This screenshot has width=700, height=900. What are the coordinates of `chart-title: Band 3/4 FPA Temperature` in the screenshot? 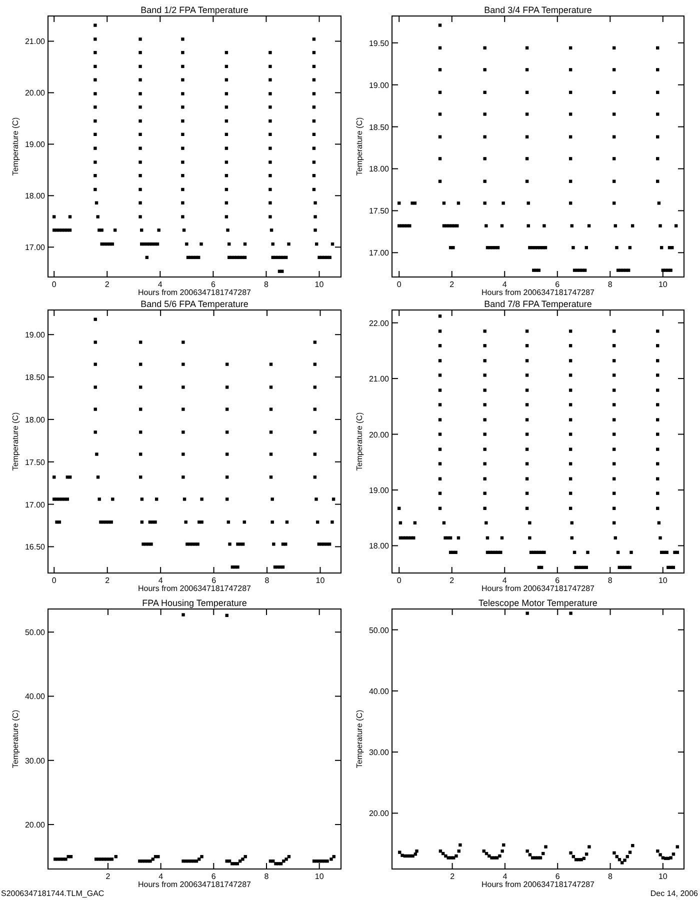 It's located at (538, 10).